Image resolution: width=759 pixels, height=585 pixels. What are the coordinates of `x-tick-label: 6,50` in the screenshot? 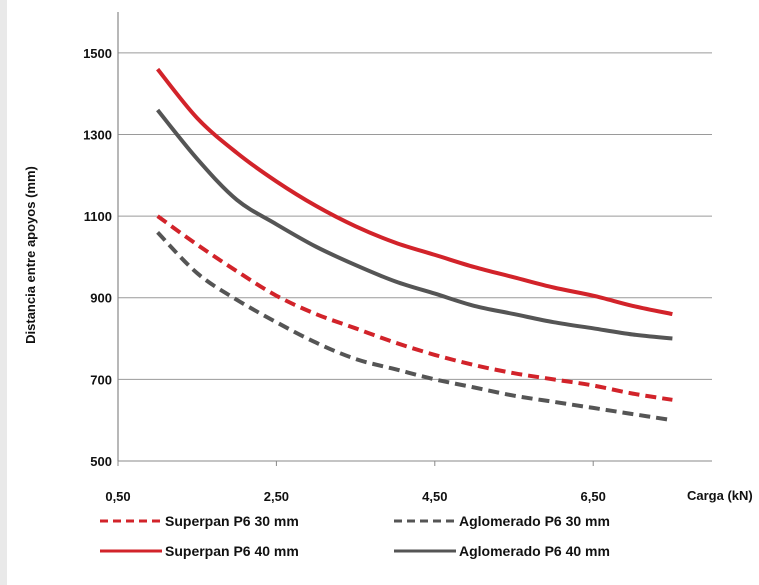 It's located at (593, 496).